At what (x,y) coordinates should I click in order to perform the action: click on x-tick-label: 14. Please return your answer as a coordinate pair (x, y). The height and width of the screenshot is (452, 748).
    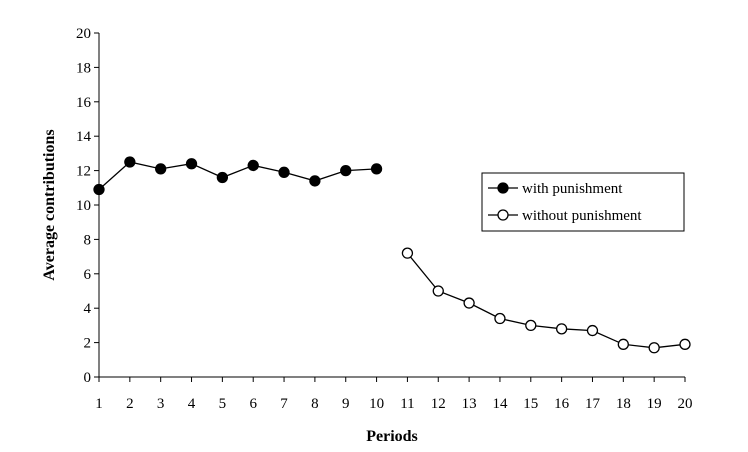
    Looking at the image, I should click on (500, 404).